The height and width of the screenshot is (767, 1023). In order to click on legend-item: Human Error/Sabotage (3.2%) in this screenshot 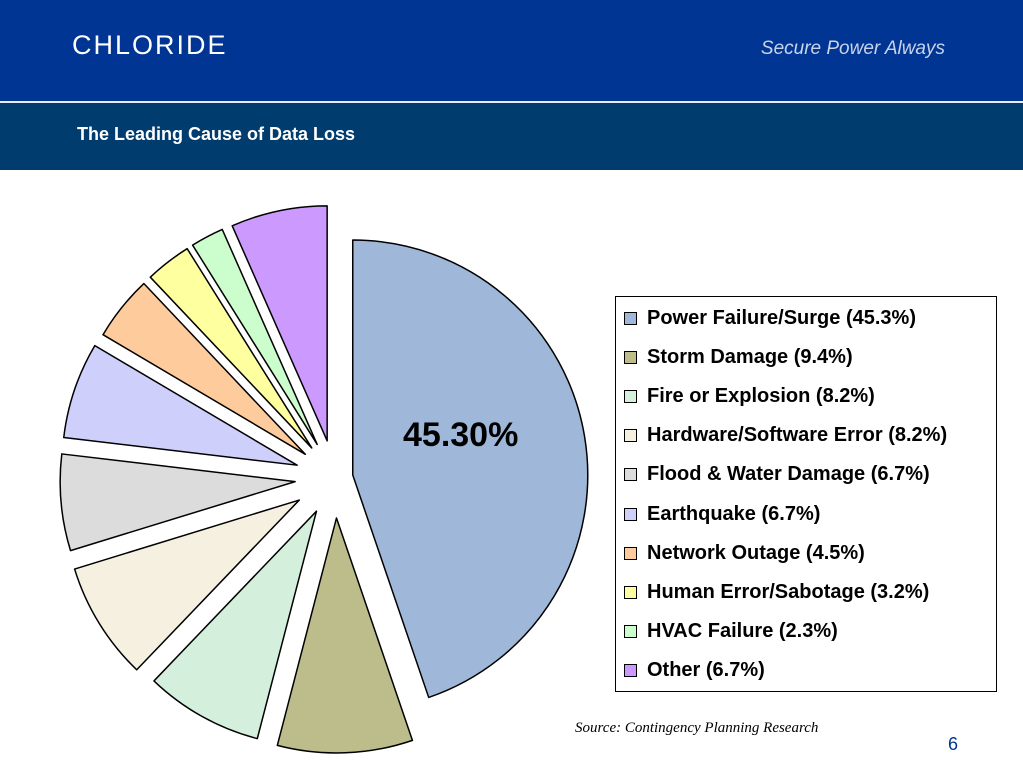, I will do `click(776, 592)`.